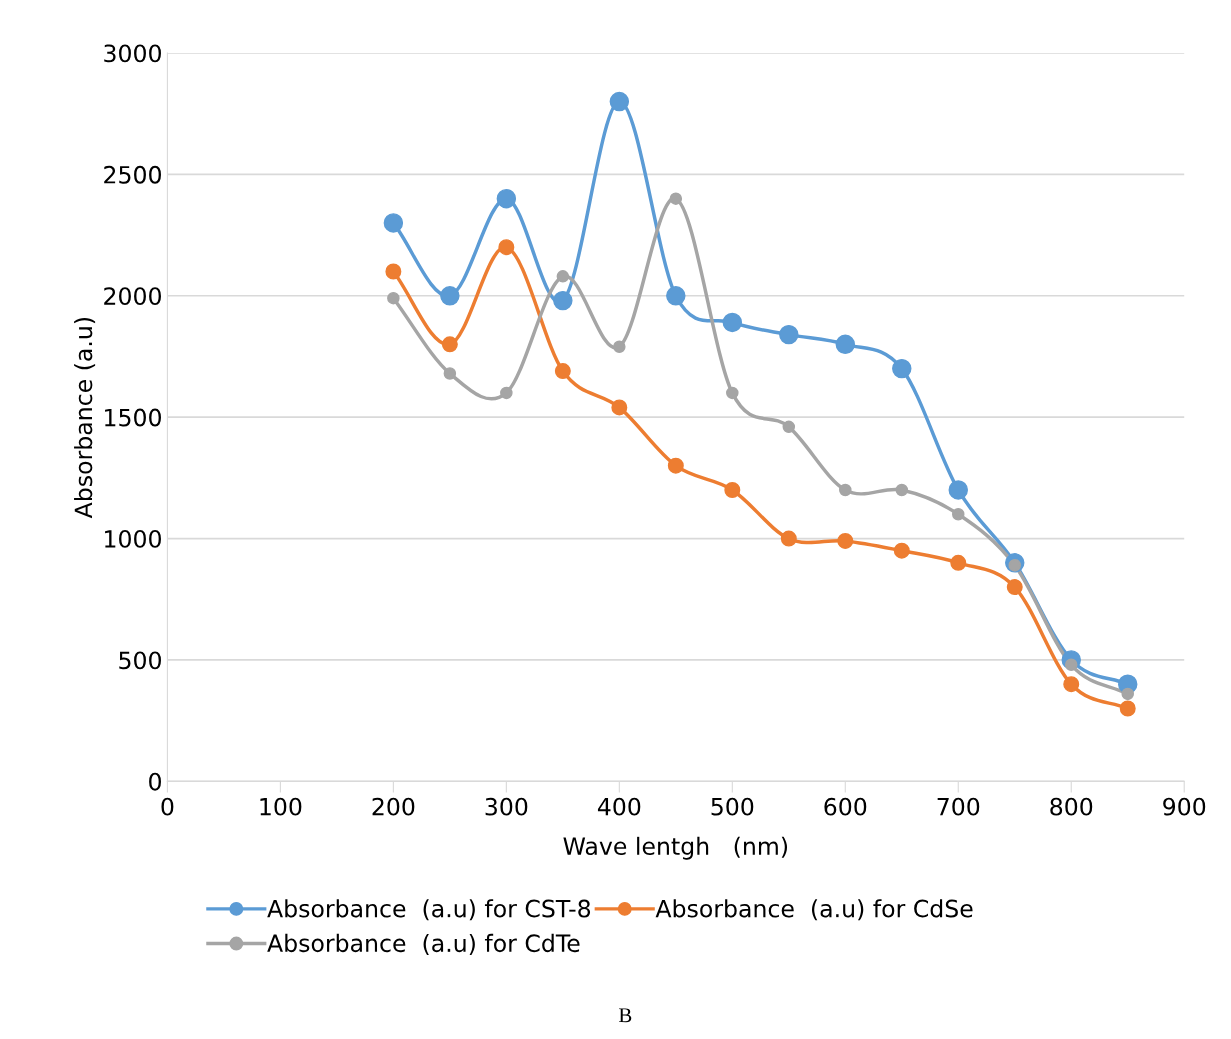 This screenshot has height=1039, width=1231. Describe the element at coordinates (814, 910) in the screenshot. I see `legend-label: Absorbance (a.u) for CdSe` at that location.